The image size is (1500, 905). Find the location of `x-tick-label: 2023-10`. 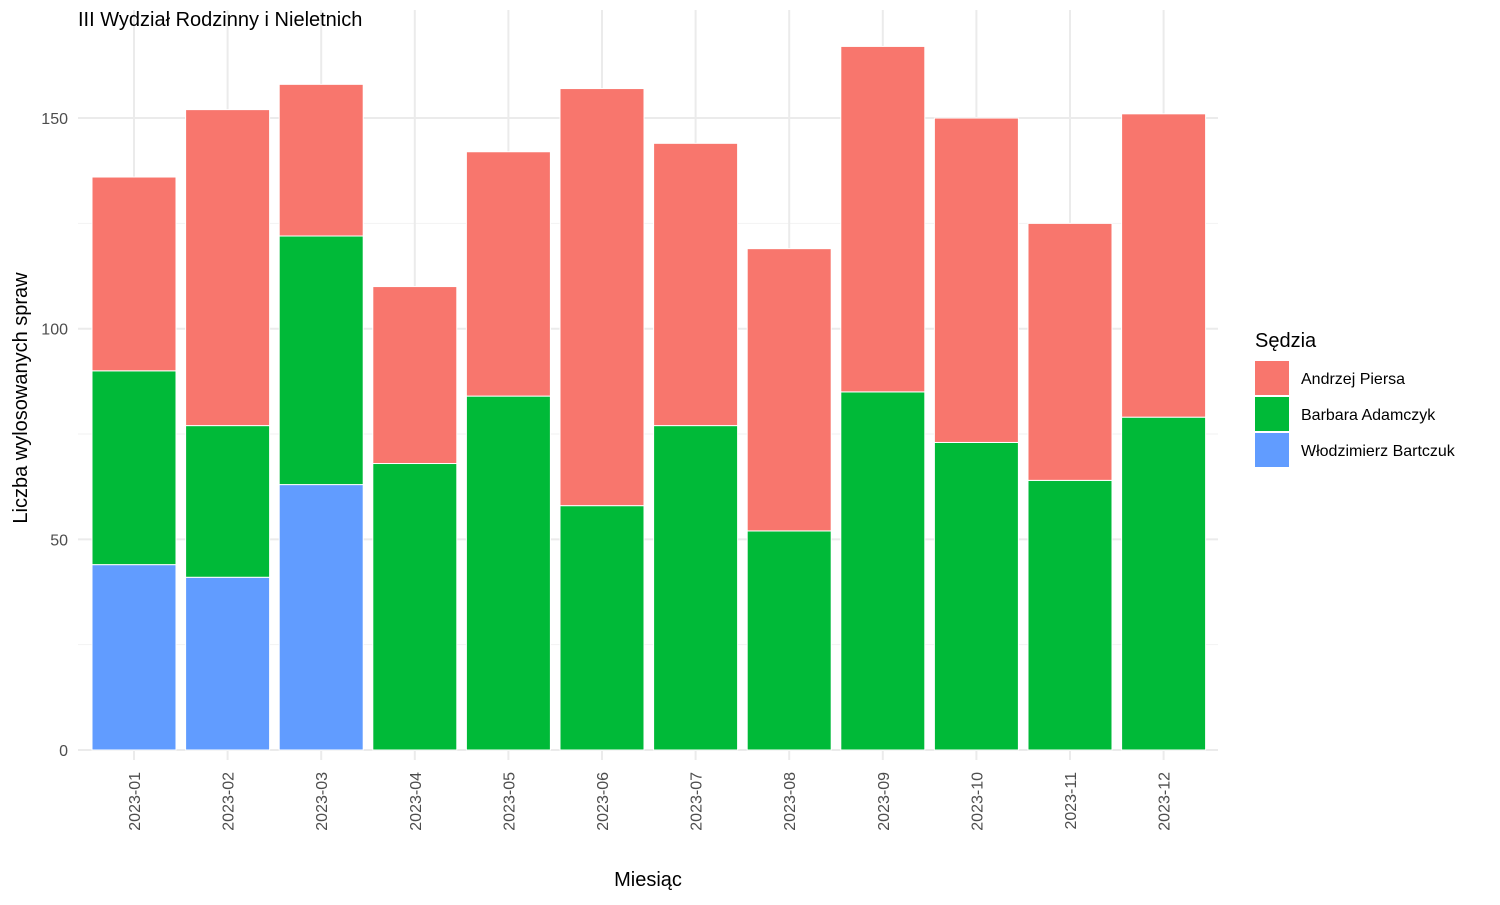

x-tick-label: 2023-10 is located at coordinates (977, 801).